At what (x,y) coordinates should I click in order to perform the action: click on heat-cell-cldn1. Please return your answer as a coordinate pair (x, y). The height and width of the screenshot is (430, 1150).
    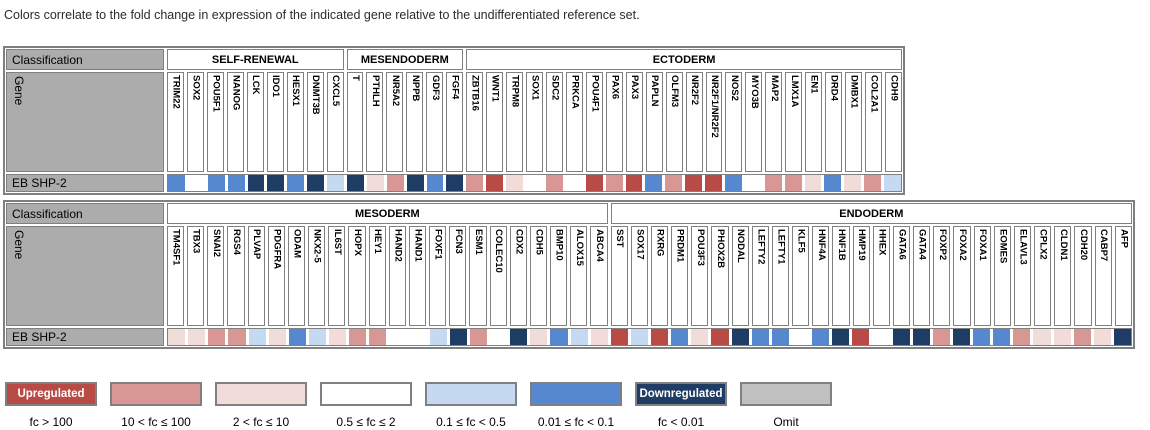
    Looking at the image, I should click on (1062, 337).